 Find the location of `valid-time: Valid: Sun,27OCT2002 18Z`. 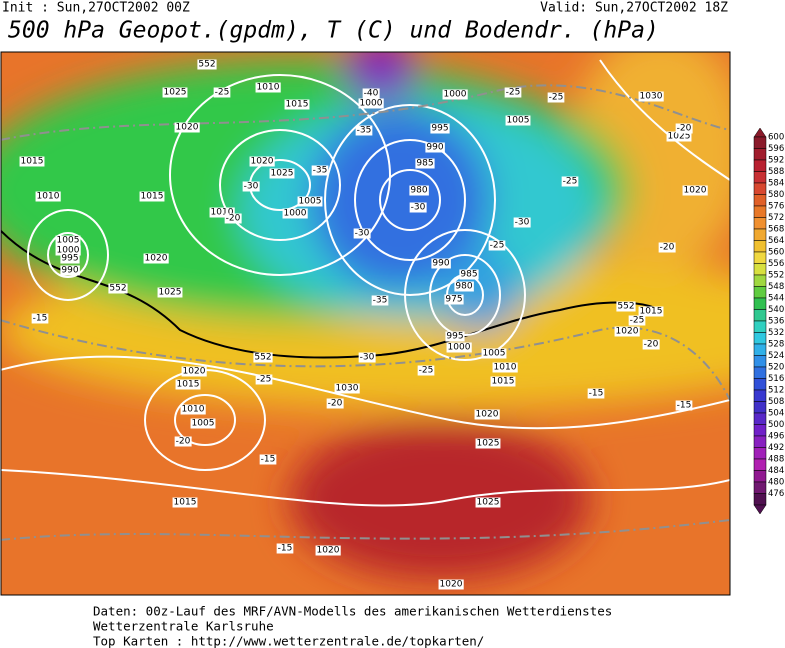

valid-time: Valid: Sun,27OCT2002 18Z is located at coordinates (634, 8).